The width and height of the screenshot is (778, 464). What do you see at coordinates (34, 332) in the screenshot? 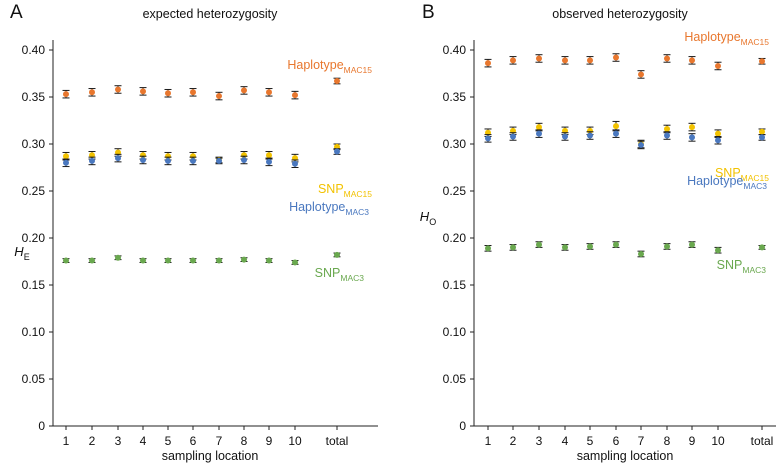
I see `y-tick-label: 0.10` at bounding box center [34, 332].